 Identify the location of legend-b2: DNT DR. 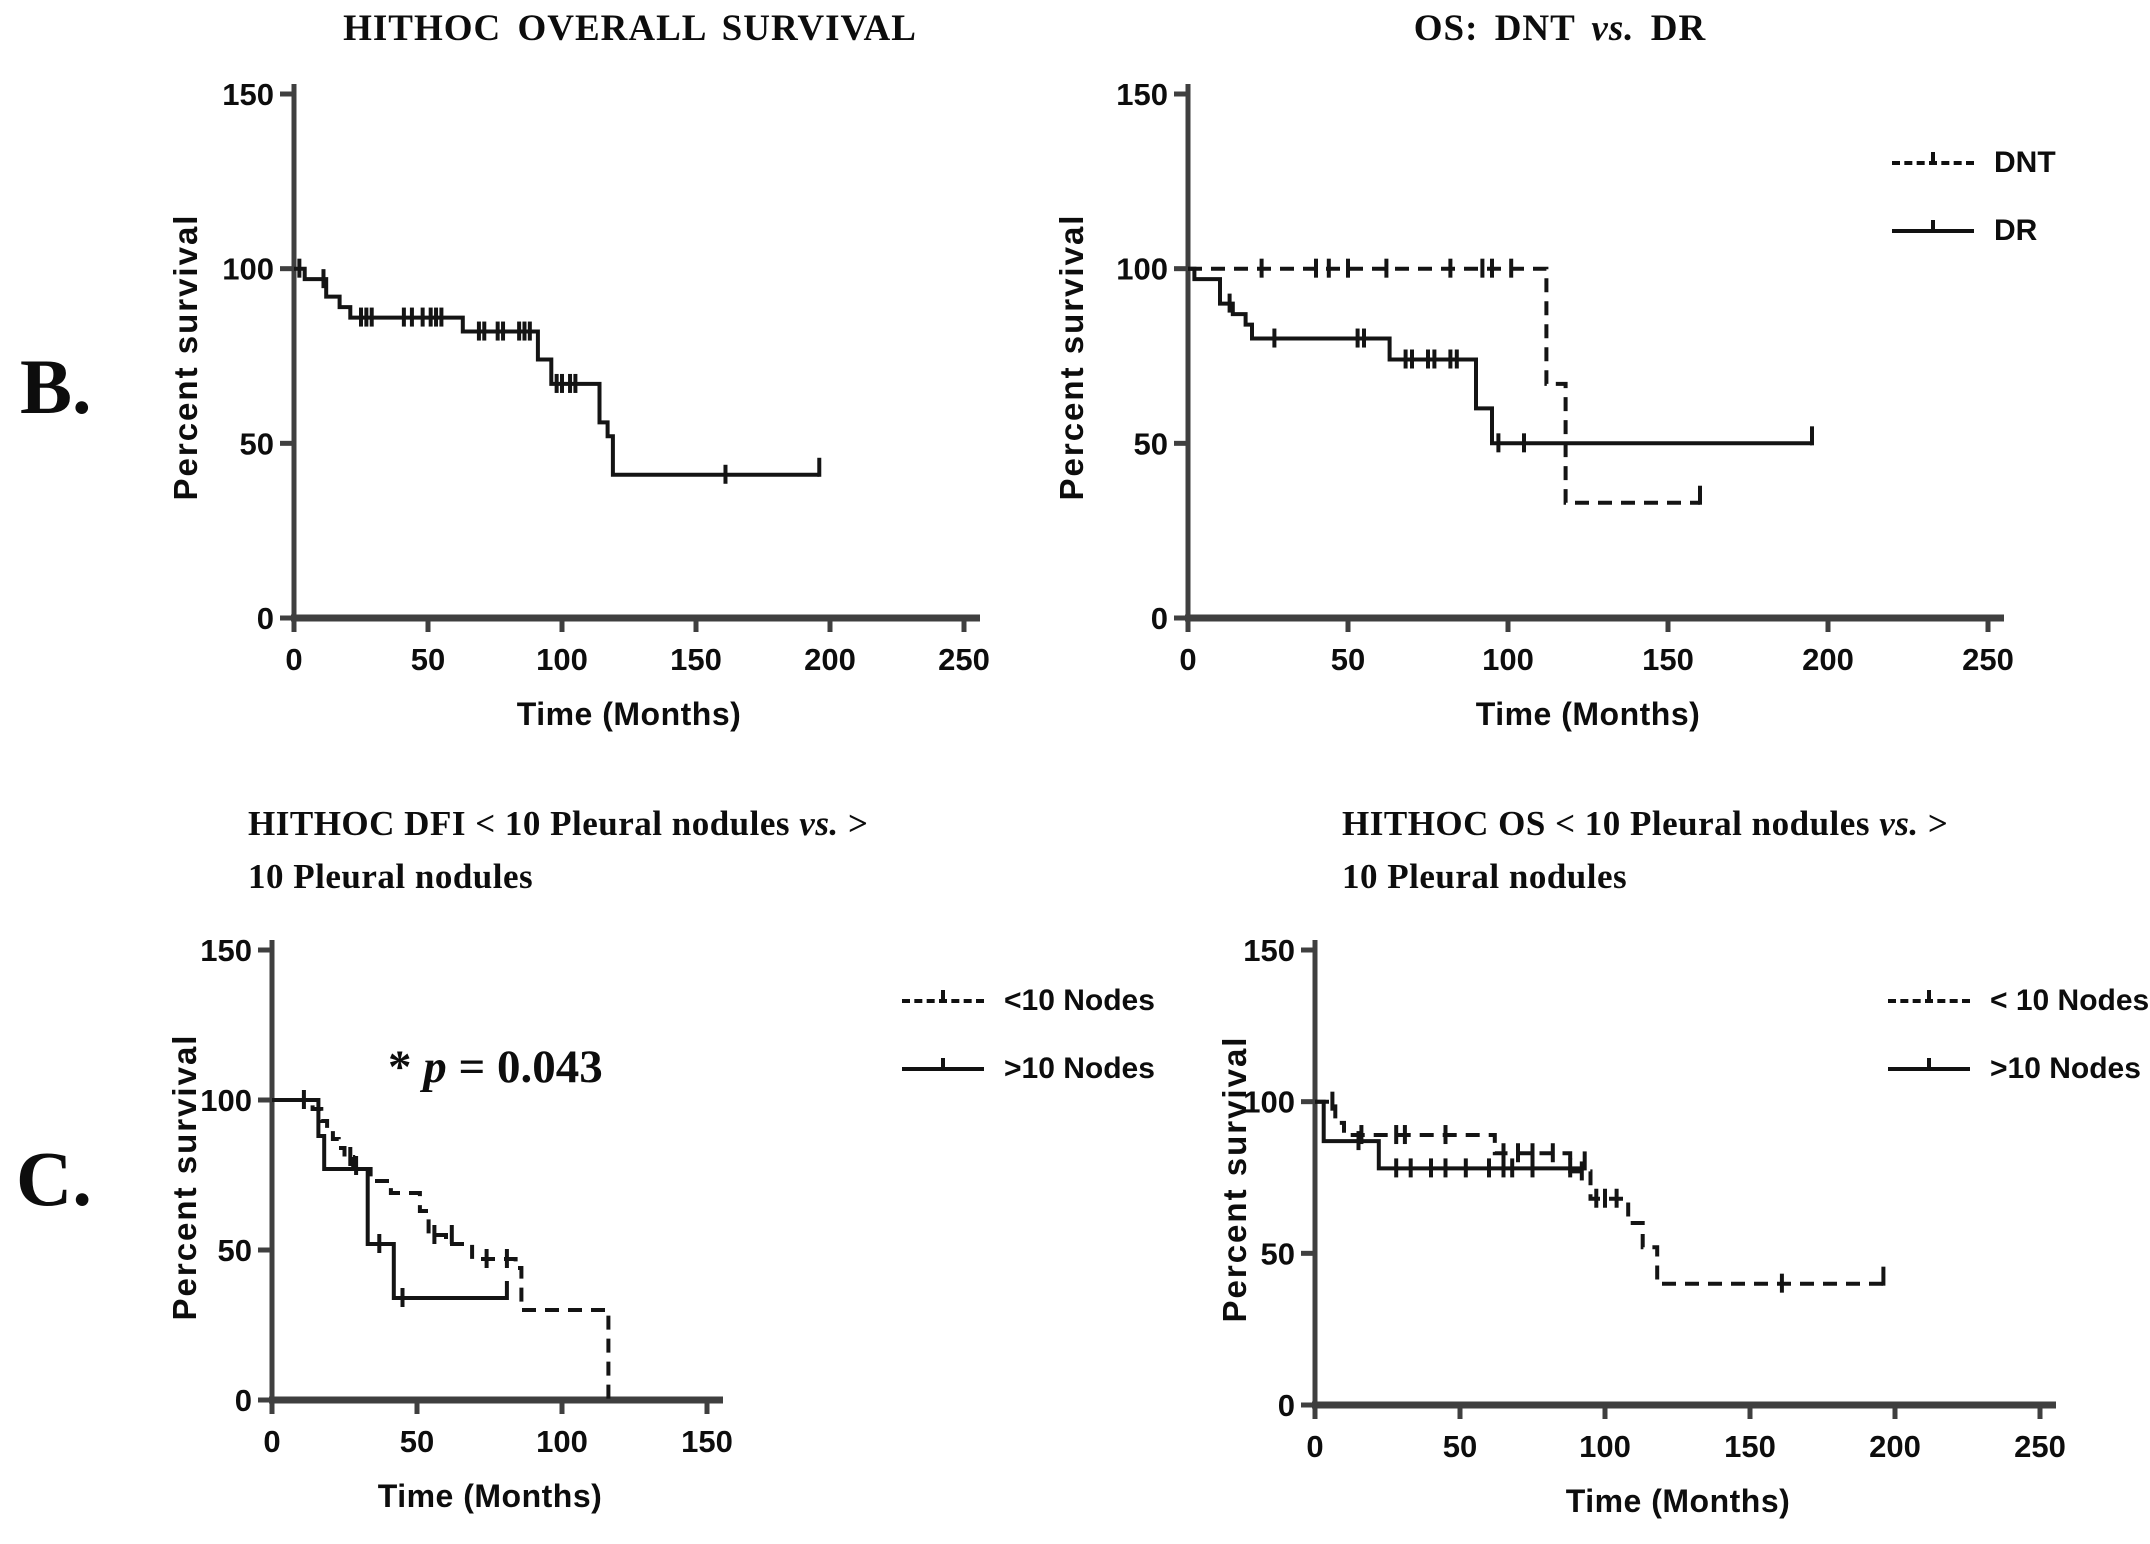
(1974, 197).